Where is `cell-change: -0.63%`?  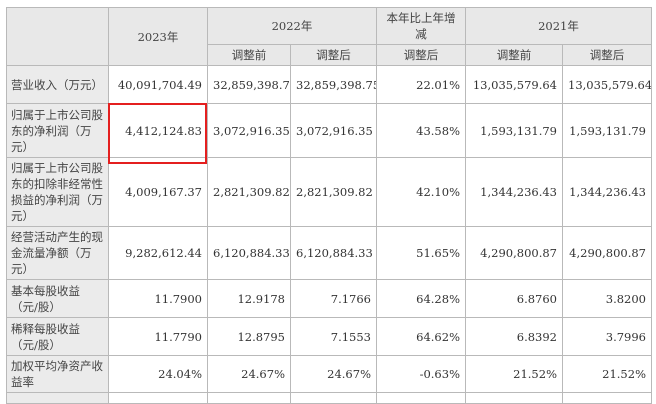
cell-change: -0.63% is located at coordinates (421, 374).